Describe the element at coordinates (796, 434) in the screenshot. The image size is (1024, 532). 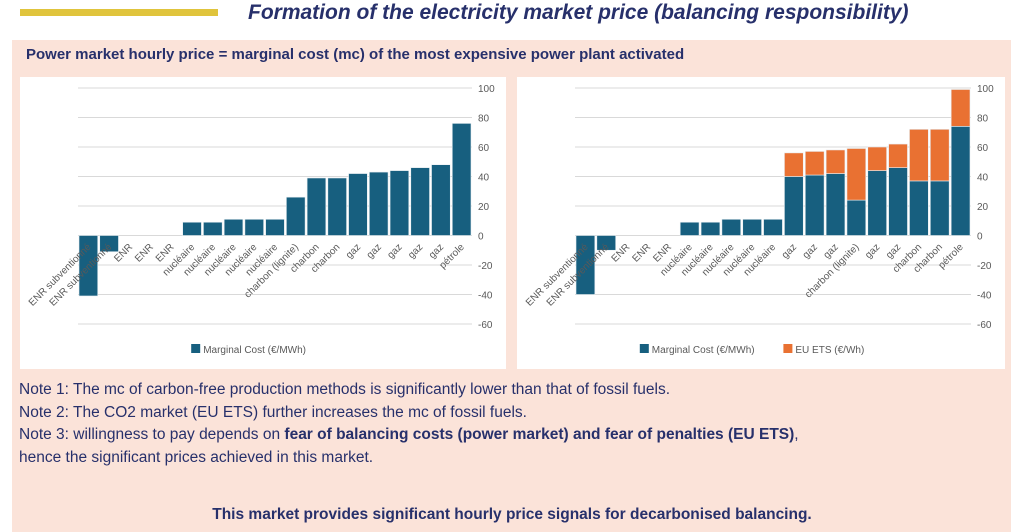
I see `note-3-suffix: ,` at that location.